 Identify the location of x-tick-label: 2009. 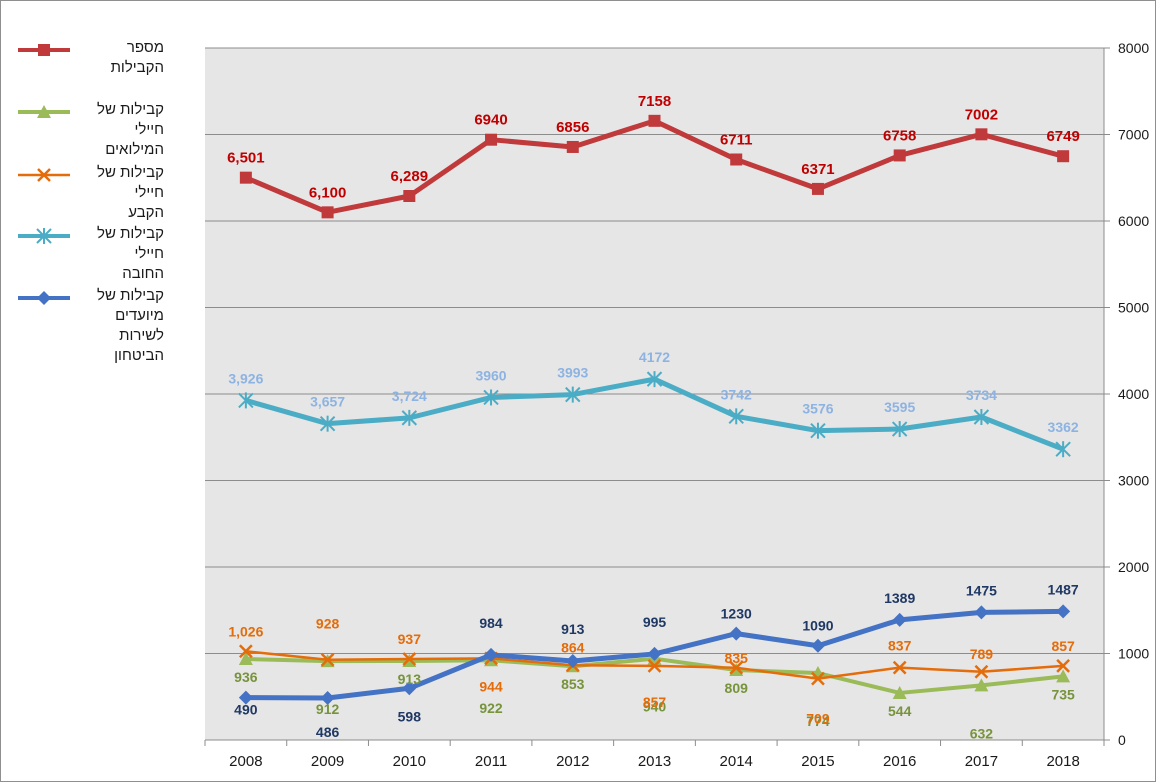
(327, 761).